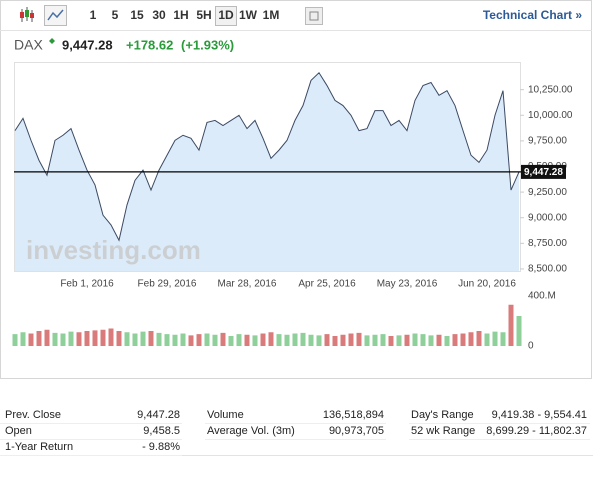 The height and width of the screenshot is (488, 593). Describe the element at coordinates (536, 431) in the screenshot. I see `stat-value: 8,699.29 - 11,802.37` at that location.